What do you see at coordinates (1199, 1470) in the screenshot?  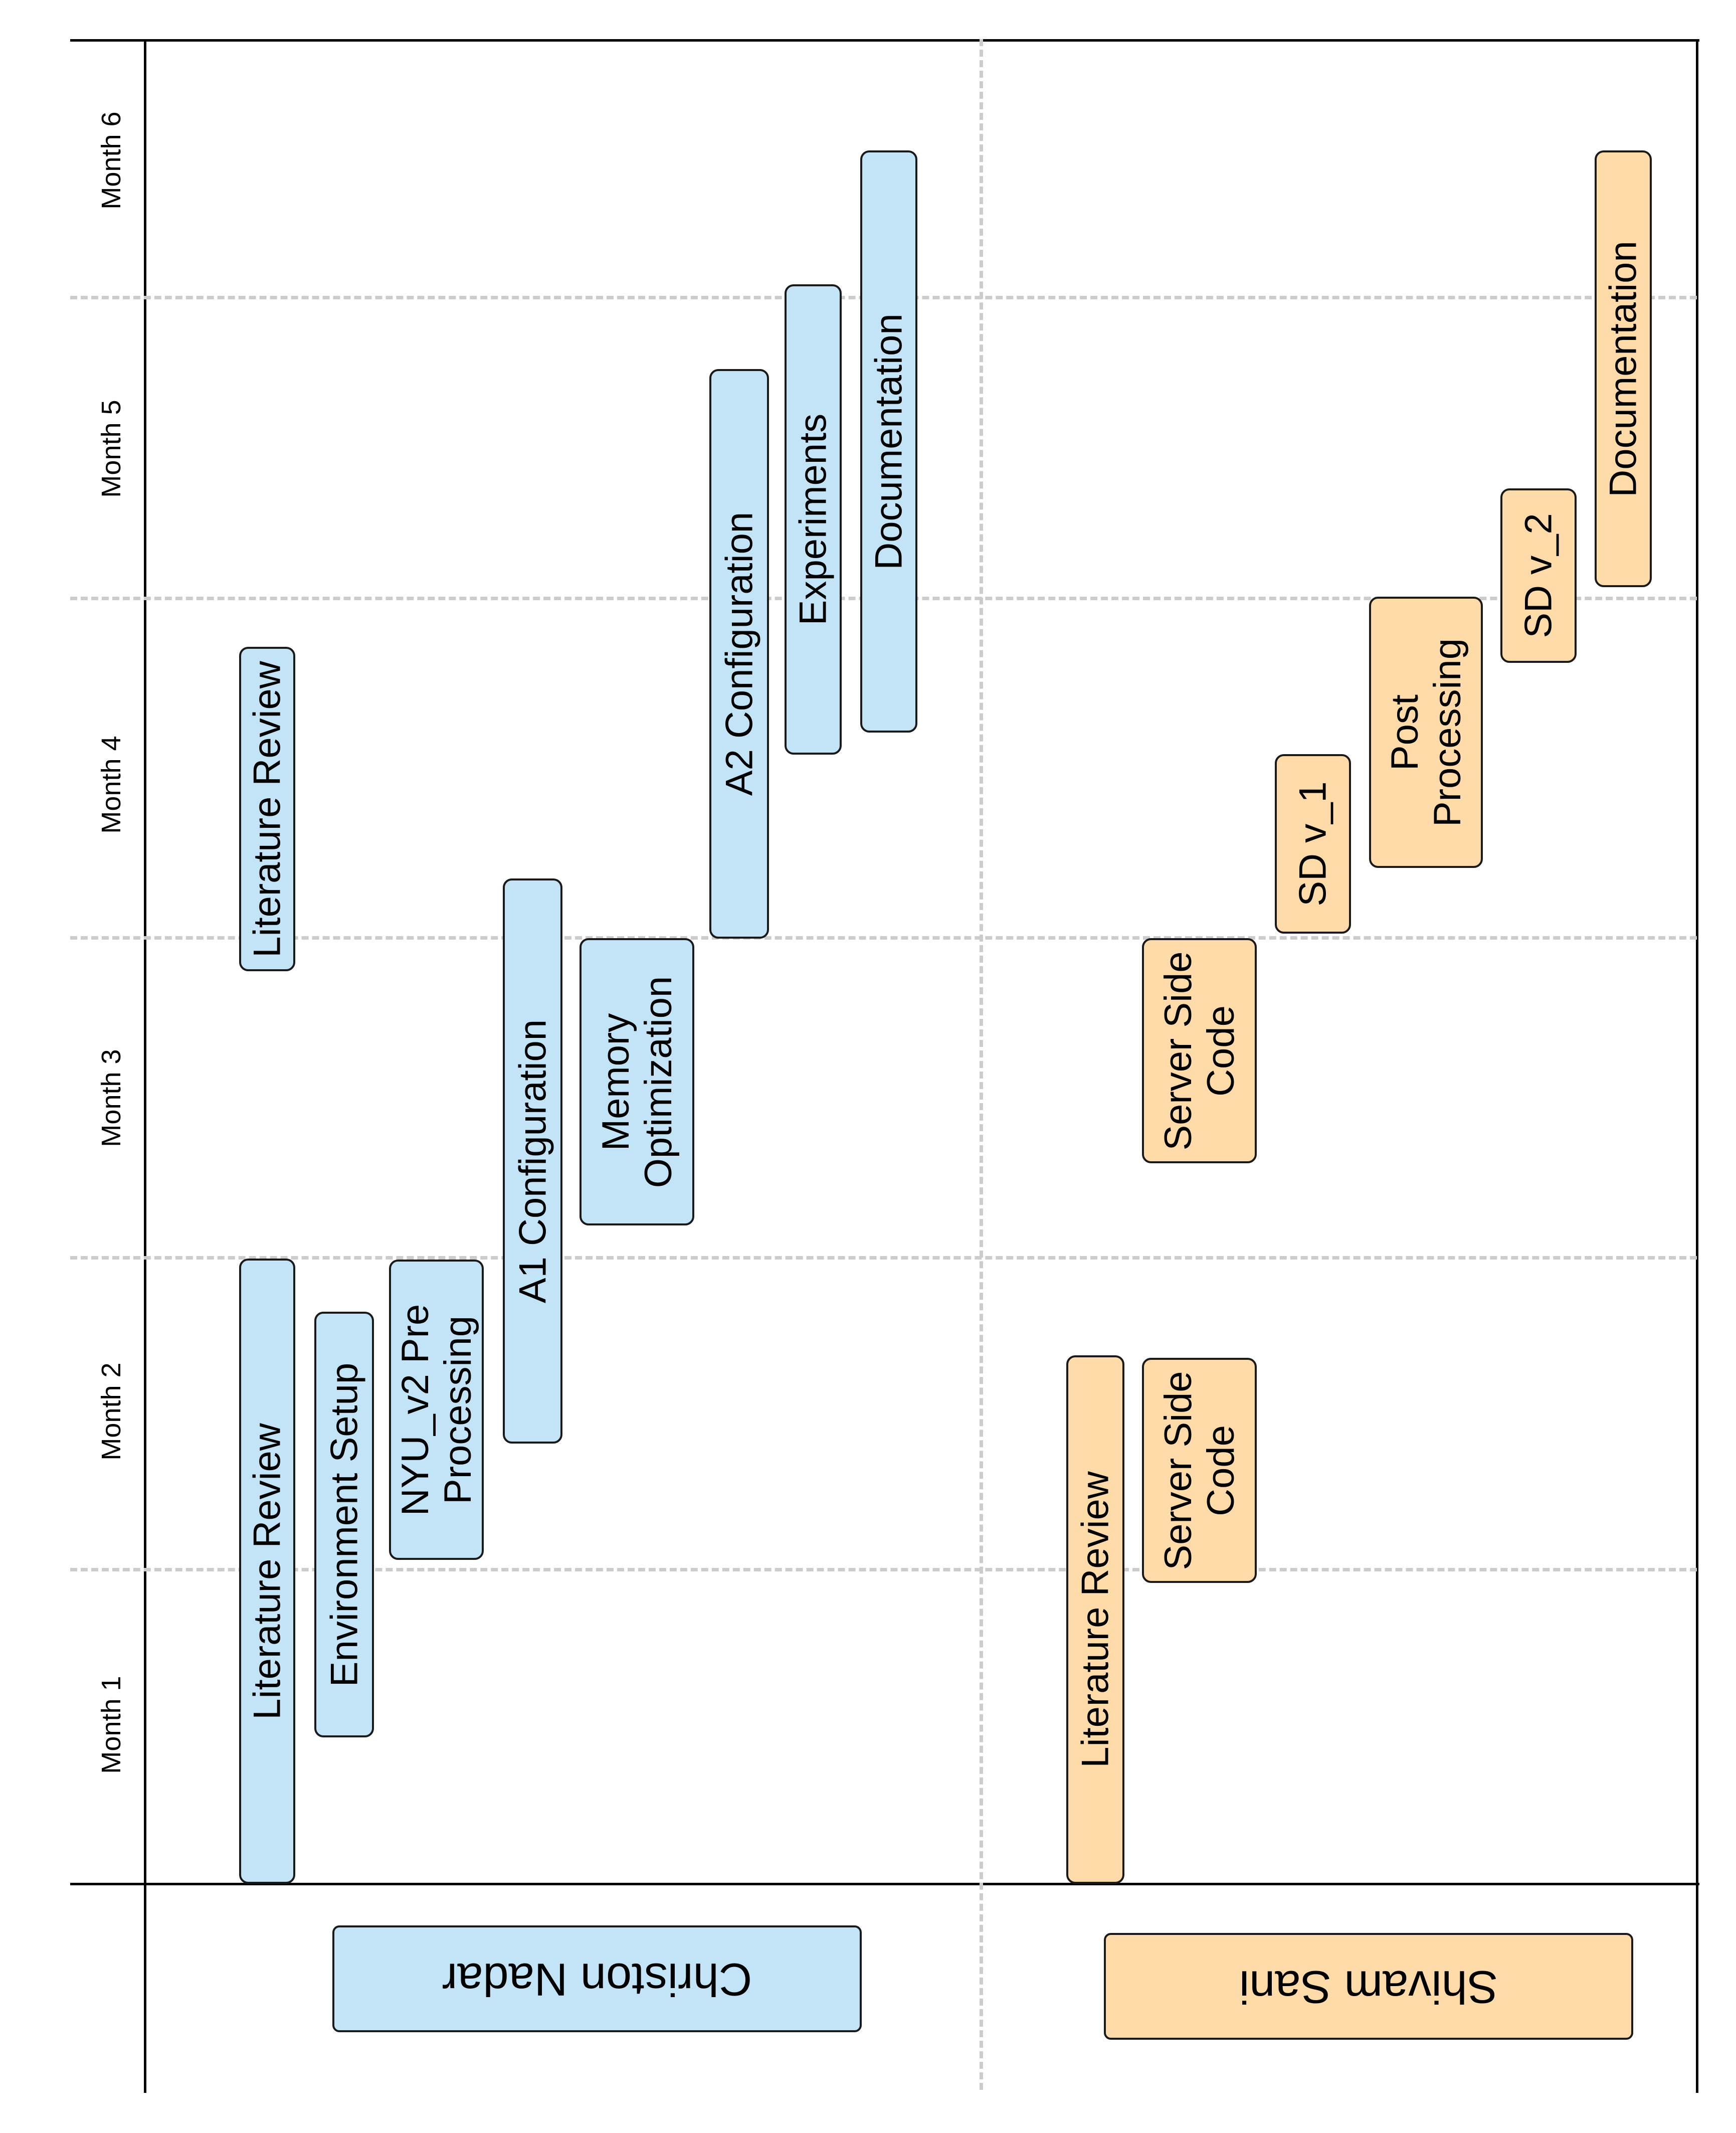 I see `task-server-side-code-1: Server Side Code` at bounding box center [1199, 1470].